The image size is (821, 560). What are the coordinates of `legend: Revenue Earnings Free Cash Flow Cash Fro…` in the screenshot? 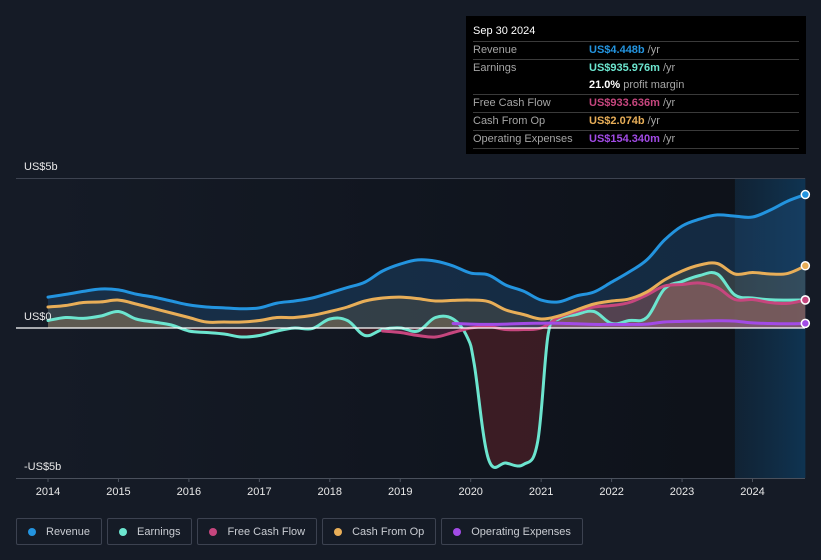 It's located at (299, 531).